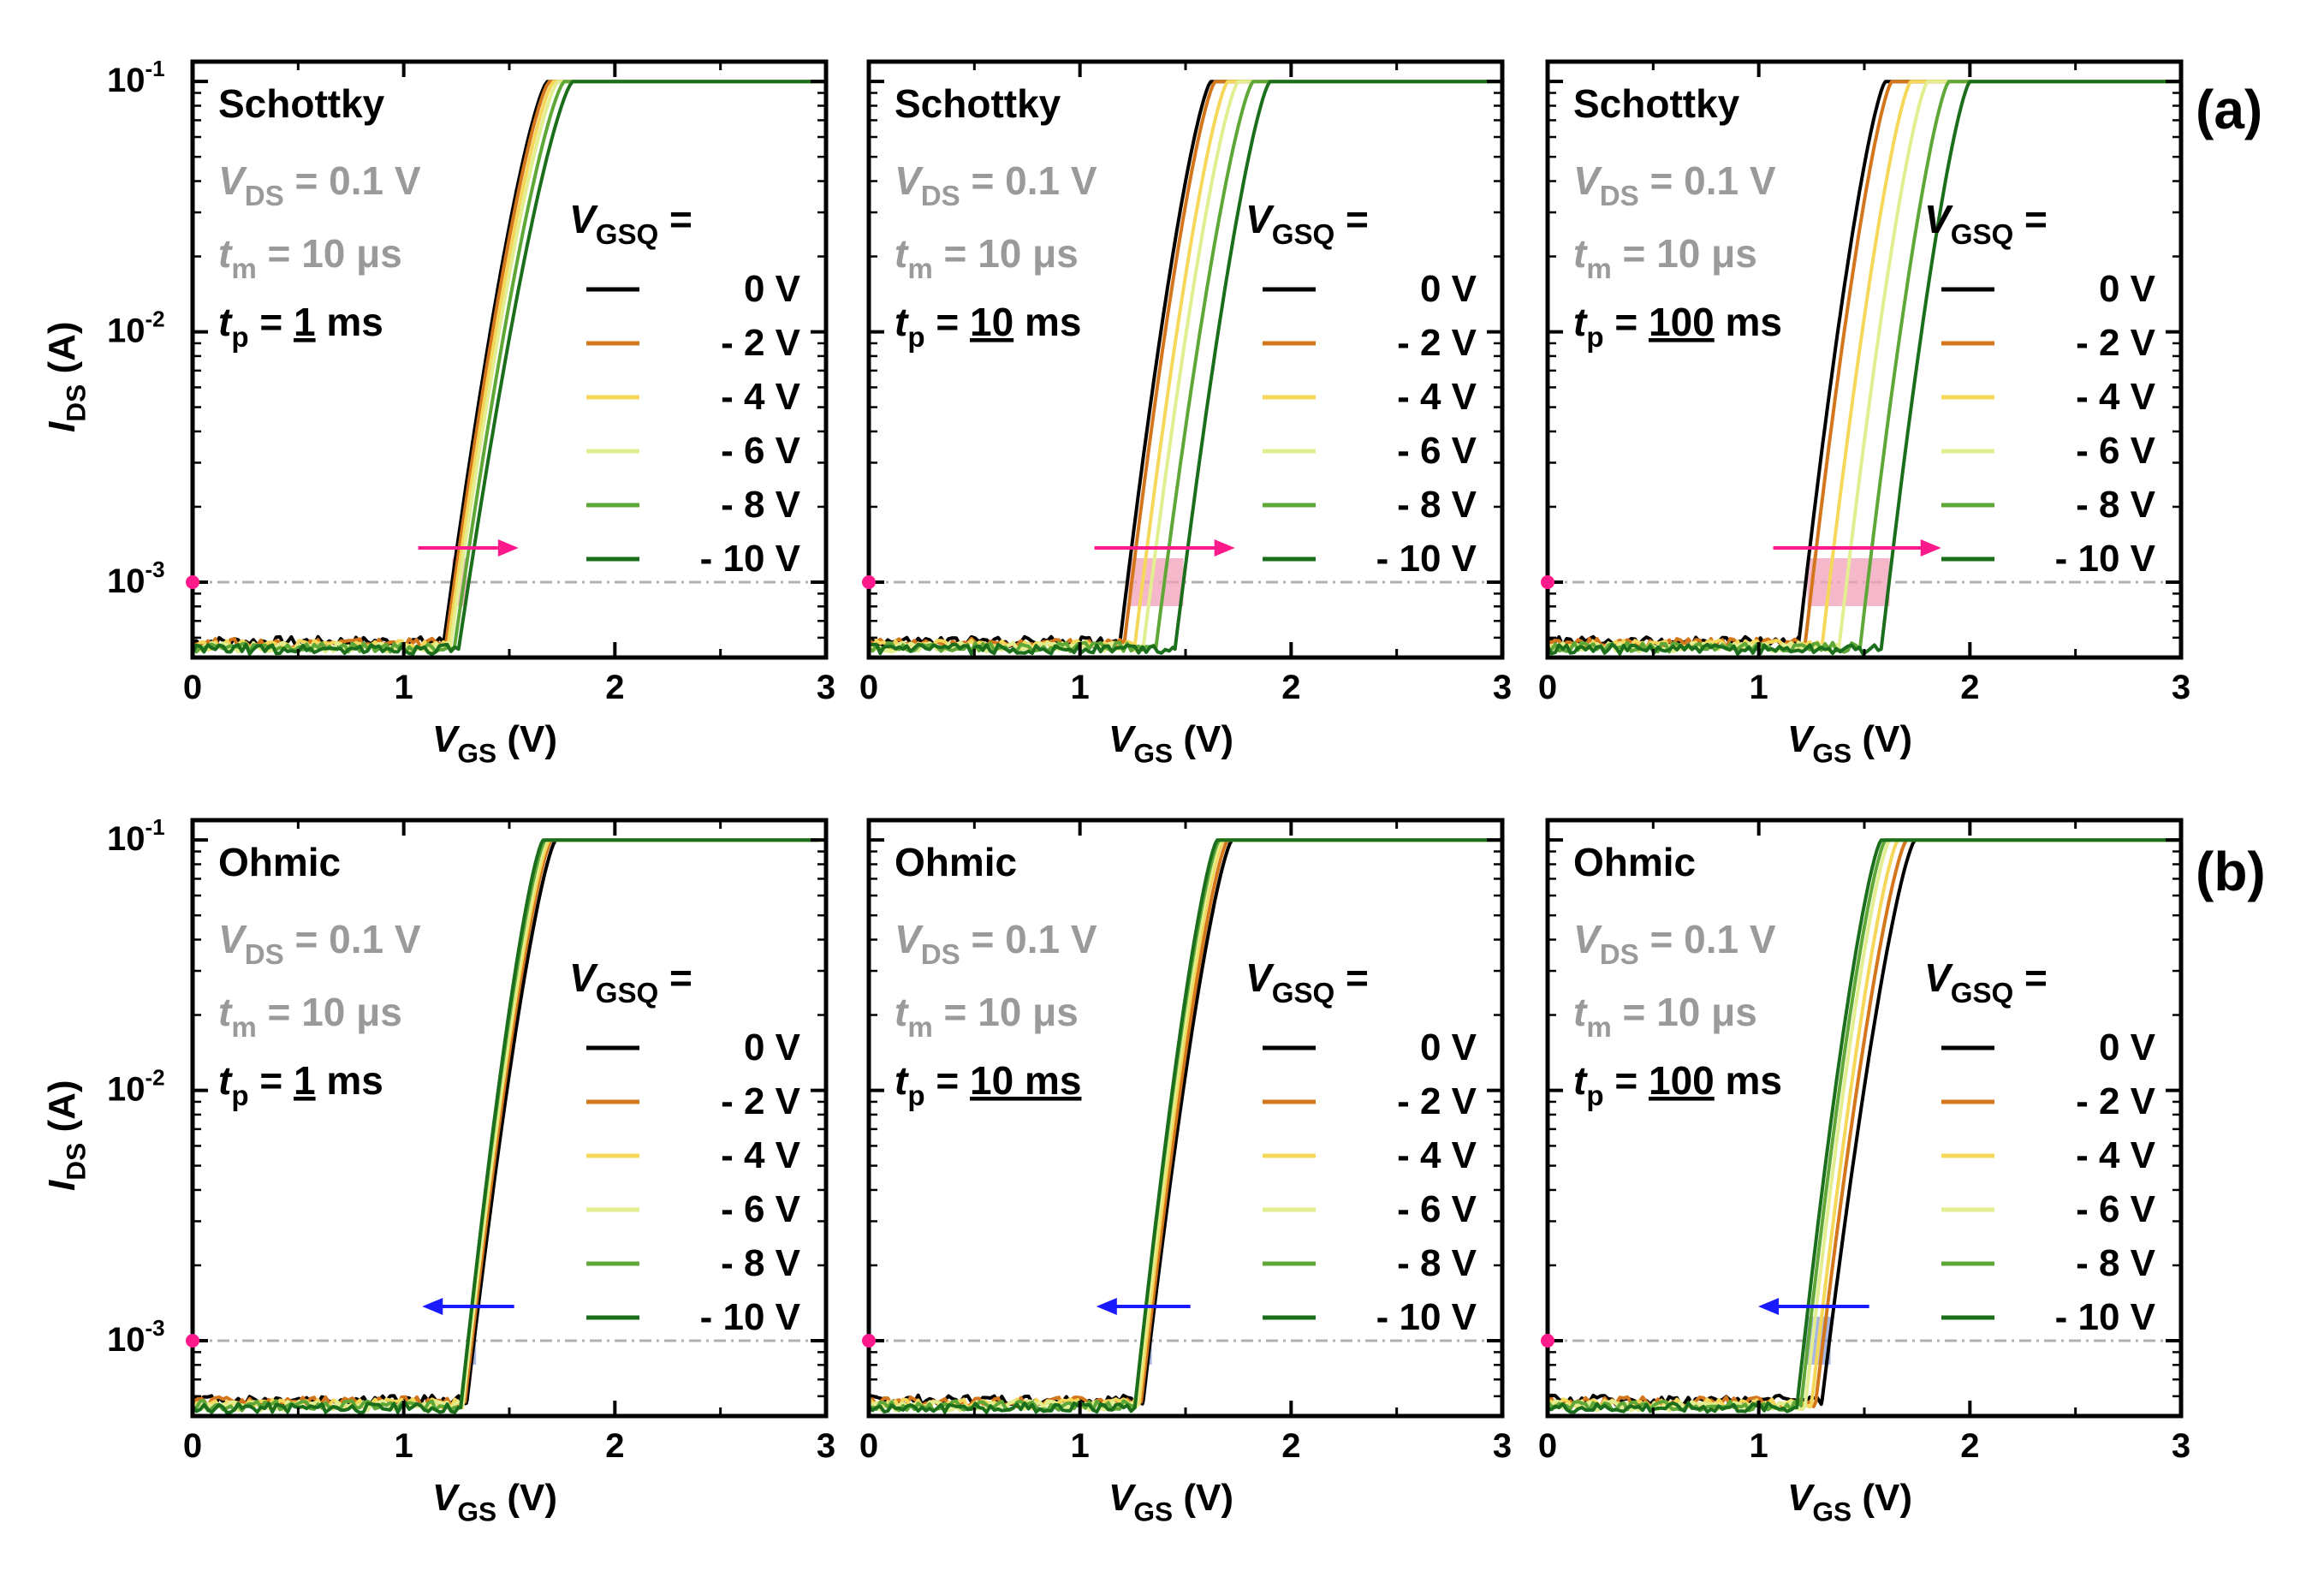 This screenshot has width=2324, height=1571. Describe the element at coordinates (2229, 109) in the screenshot. I see `row-label-a: (a)` at that location.